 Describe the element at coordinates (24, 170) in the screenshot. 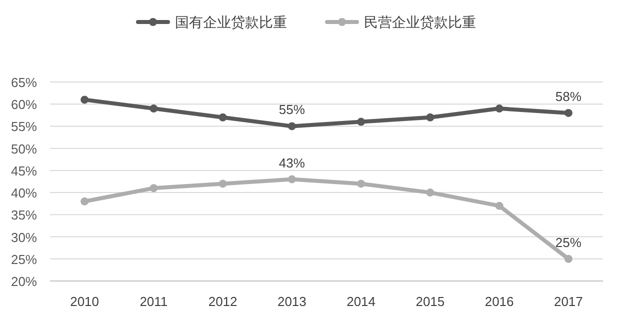

I see `y-tick-label: 45%` at that location.